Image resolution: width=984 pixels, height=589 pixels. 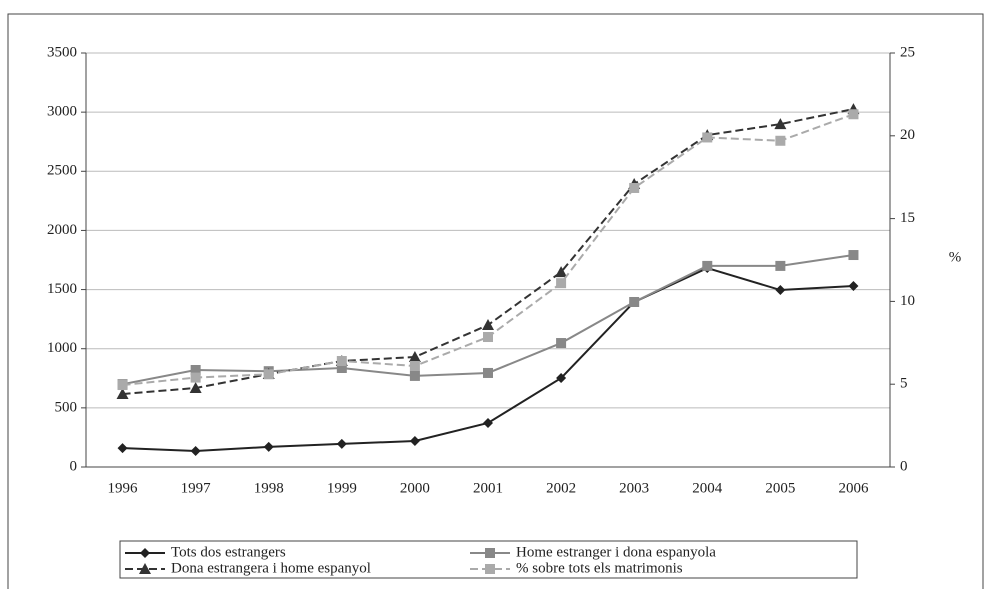 I want to click on legend-label: Tots dos estrangers, so click(x=228, y=552).